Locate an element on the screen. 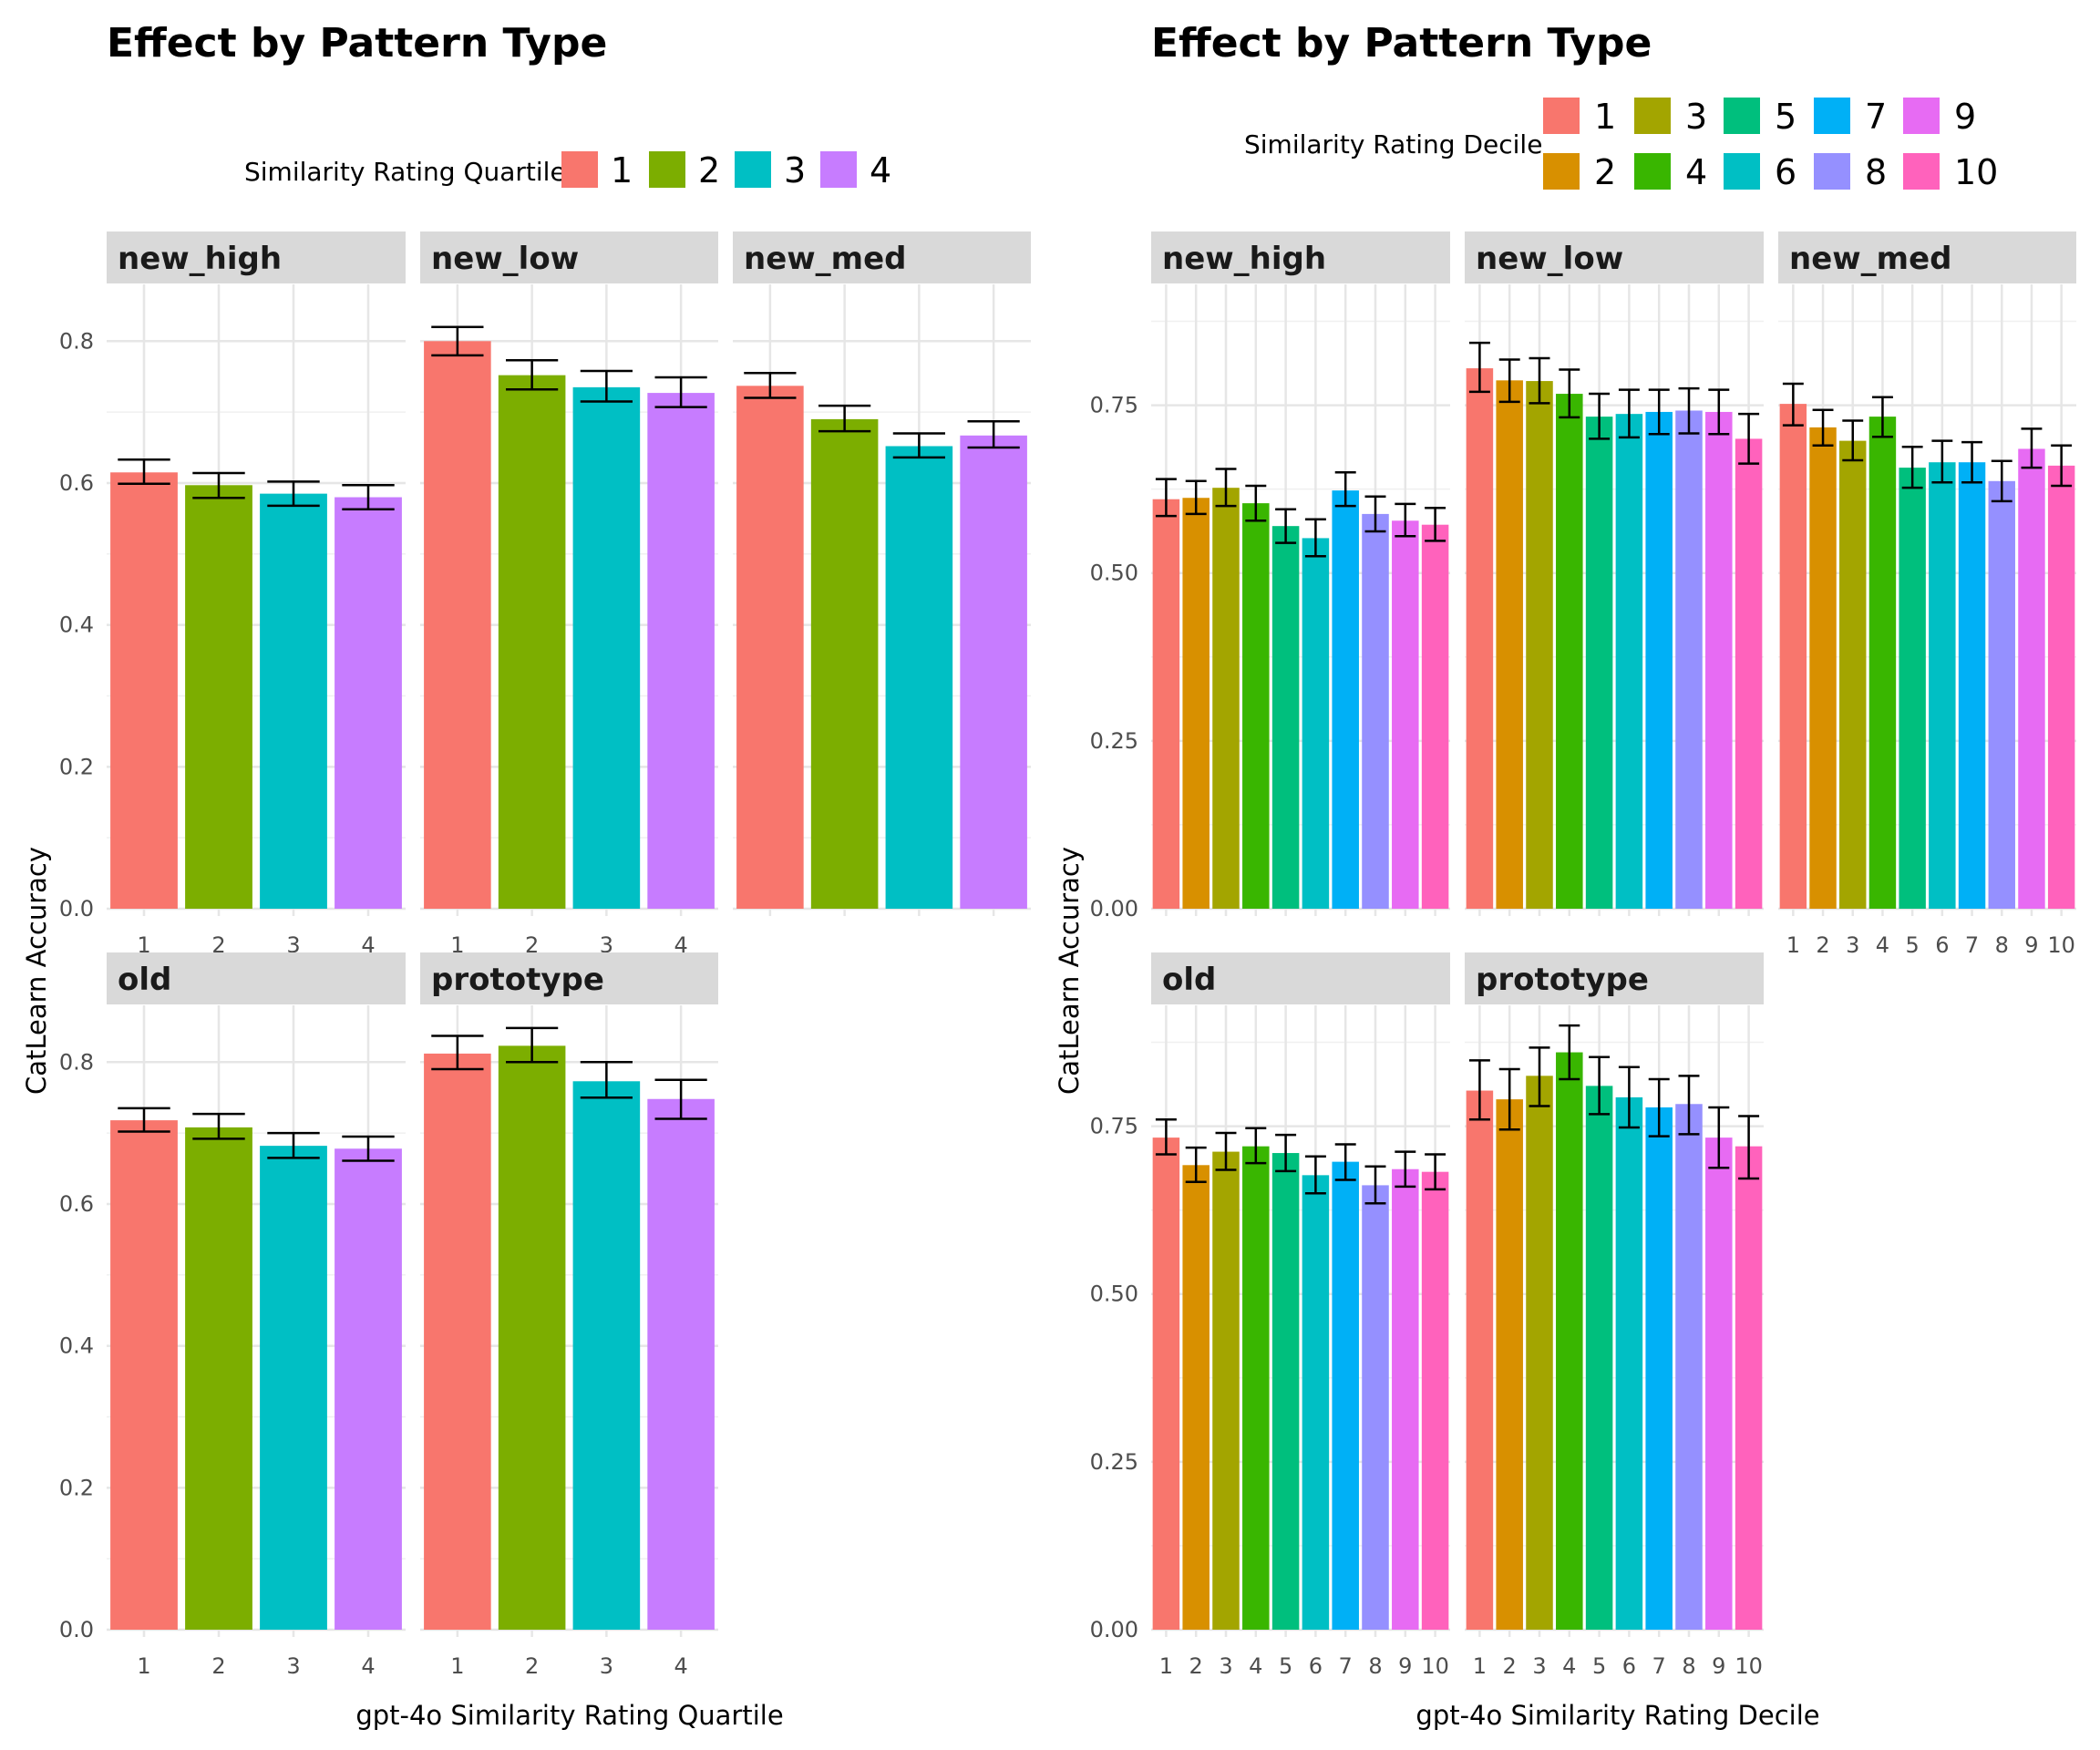  legend-label: 6 is located at coordinates (1786, 172).